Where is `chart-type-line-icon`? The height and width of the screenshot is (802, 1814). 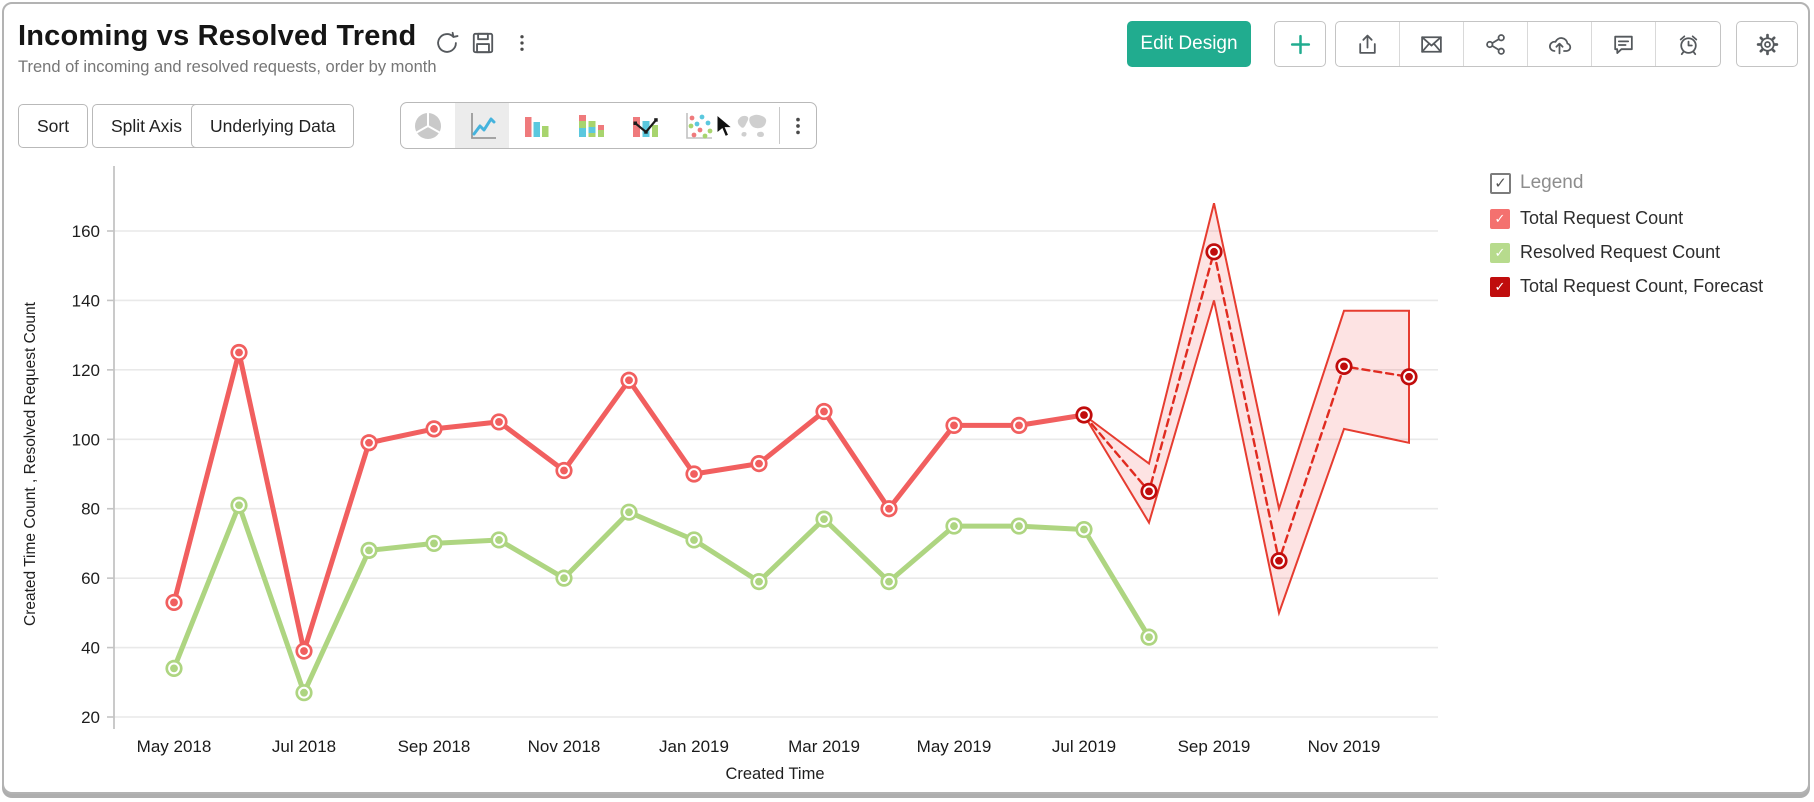 chart-type-line-icon is located at coordinates (482, 125).